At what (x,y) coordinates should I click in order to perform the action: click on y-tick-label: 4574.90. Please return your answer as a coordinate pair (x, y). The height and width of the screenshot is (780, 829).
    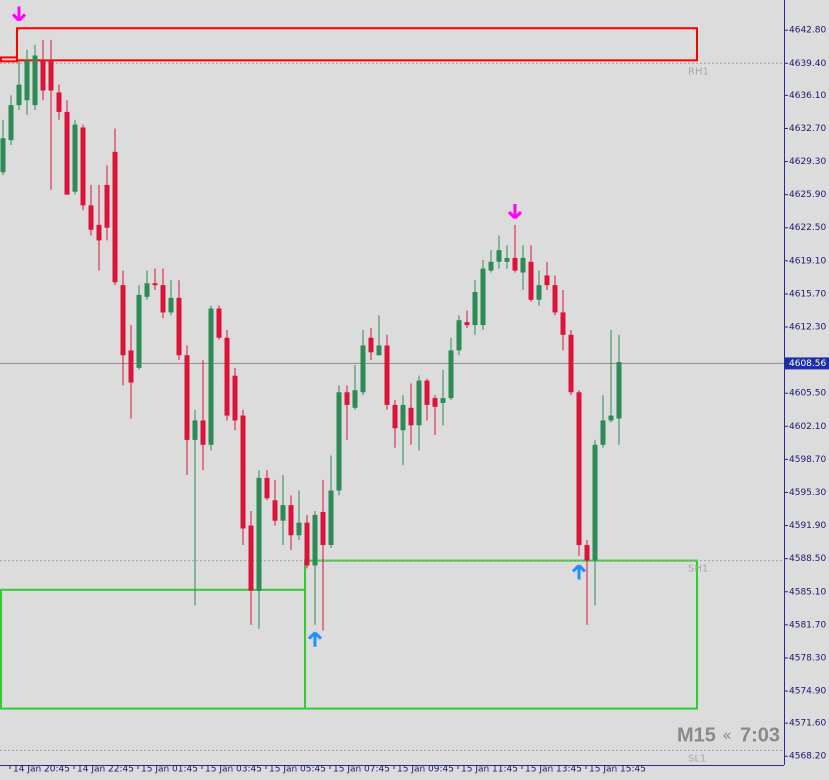
    Looking at the image, I should click on (807, 692).